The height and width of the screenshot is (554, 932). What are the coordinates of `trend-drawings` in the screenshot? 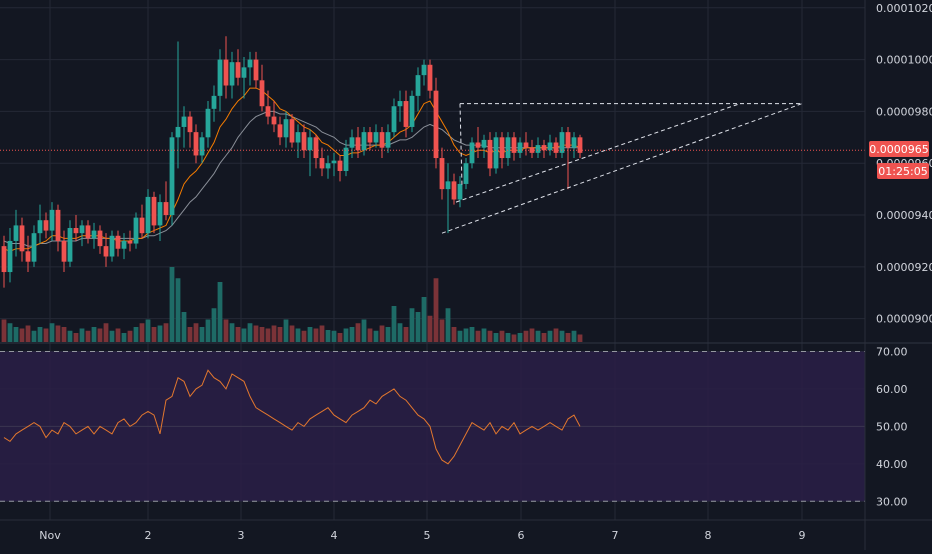 It's located at (622, 168).